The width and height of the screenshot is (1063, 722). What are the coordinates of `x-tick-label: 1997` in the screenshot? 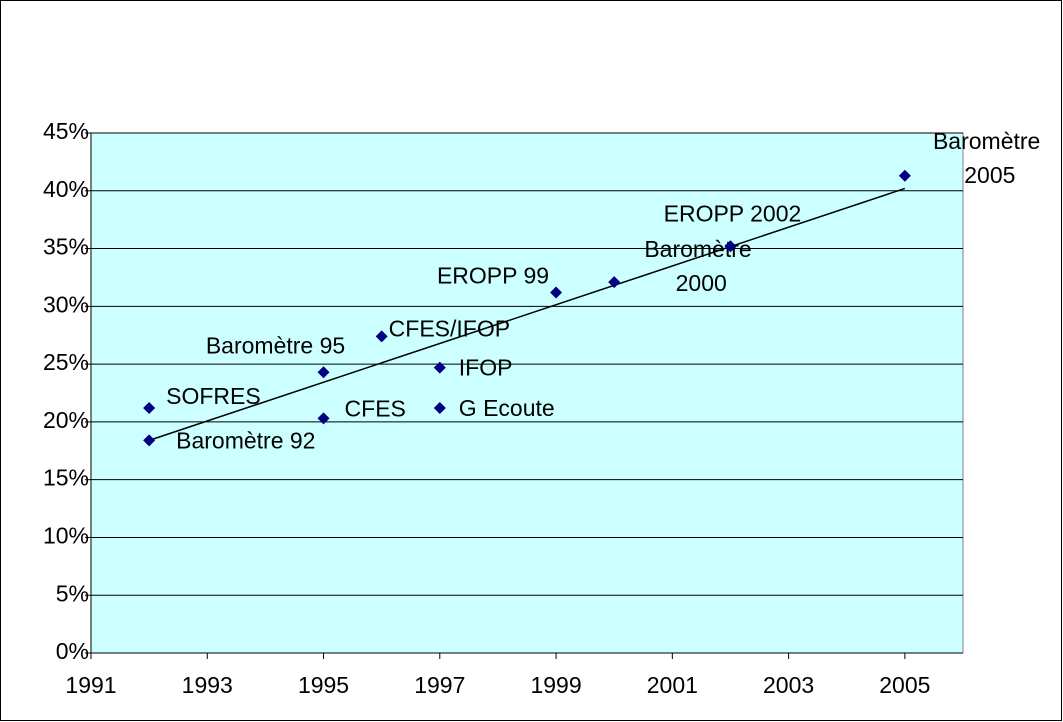 It's located at (439, 685).